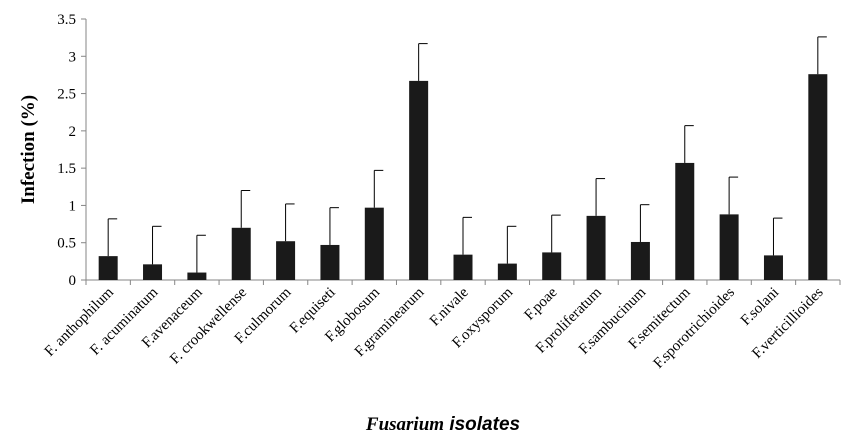 The height and width of the screenshot is (437, 846). Describe the element at coordinates (73, 281) in the screenshot. I see `y-tick-label: 0` at that location.